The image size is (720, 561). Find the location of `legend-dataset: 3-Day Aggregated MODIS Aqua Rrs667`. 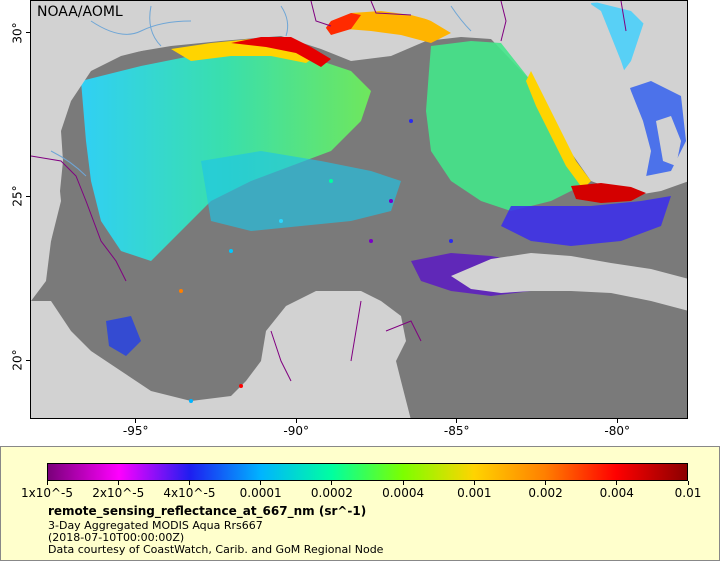

legend-dataset: 3-Day Aggregated MODIS Aqua Rrs667 is located at coordinates (155, 525).